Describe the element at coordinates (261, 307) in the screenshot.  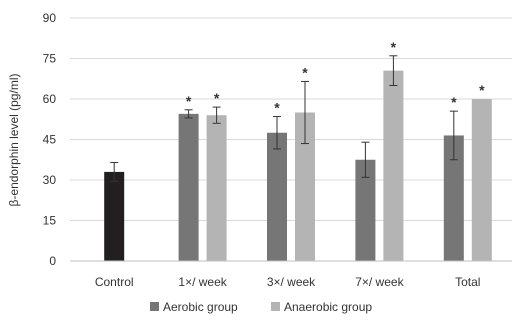
I see `legend: Aerobic group Anaerobic group` at that location.